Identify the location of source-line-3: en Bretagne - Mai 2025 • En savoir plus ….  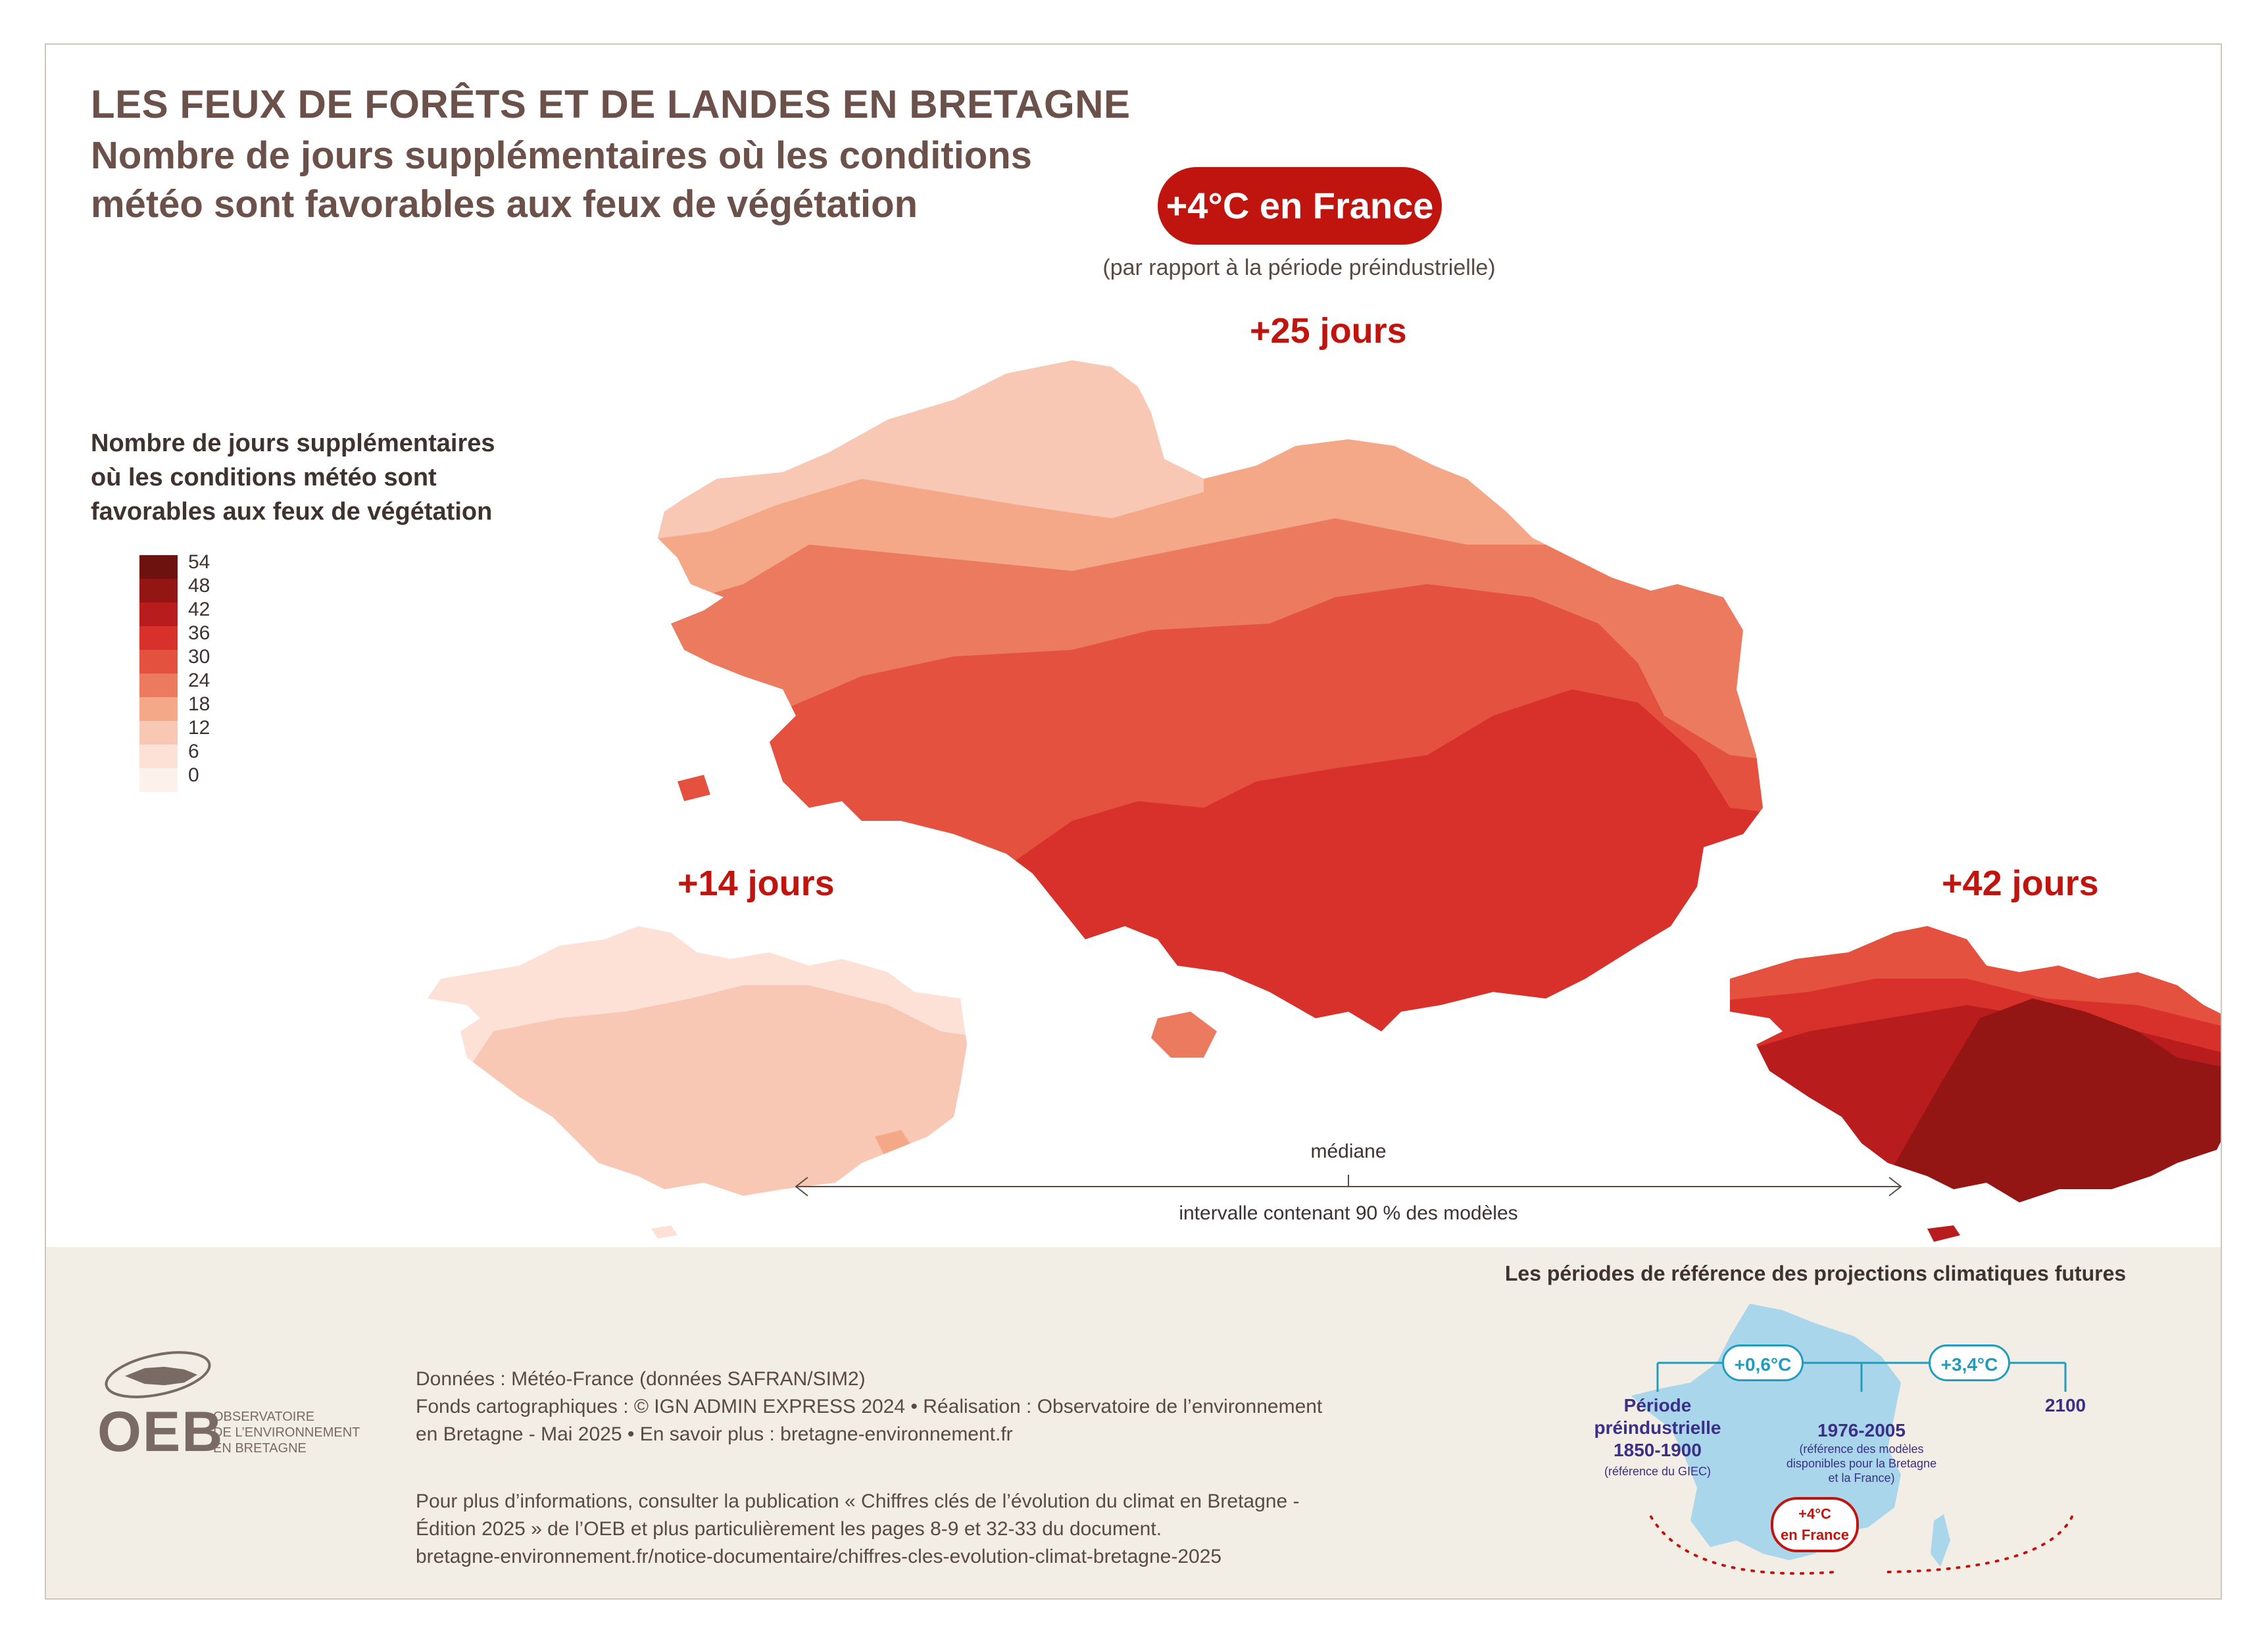
(715, 1434).